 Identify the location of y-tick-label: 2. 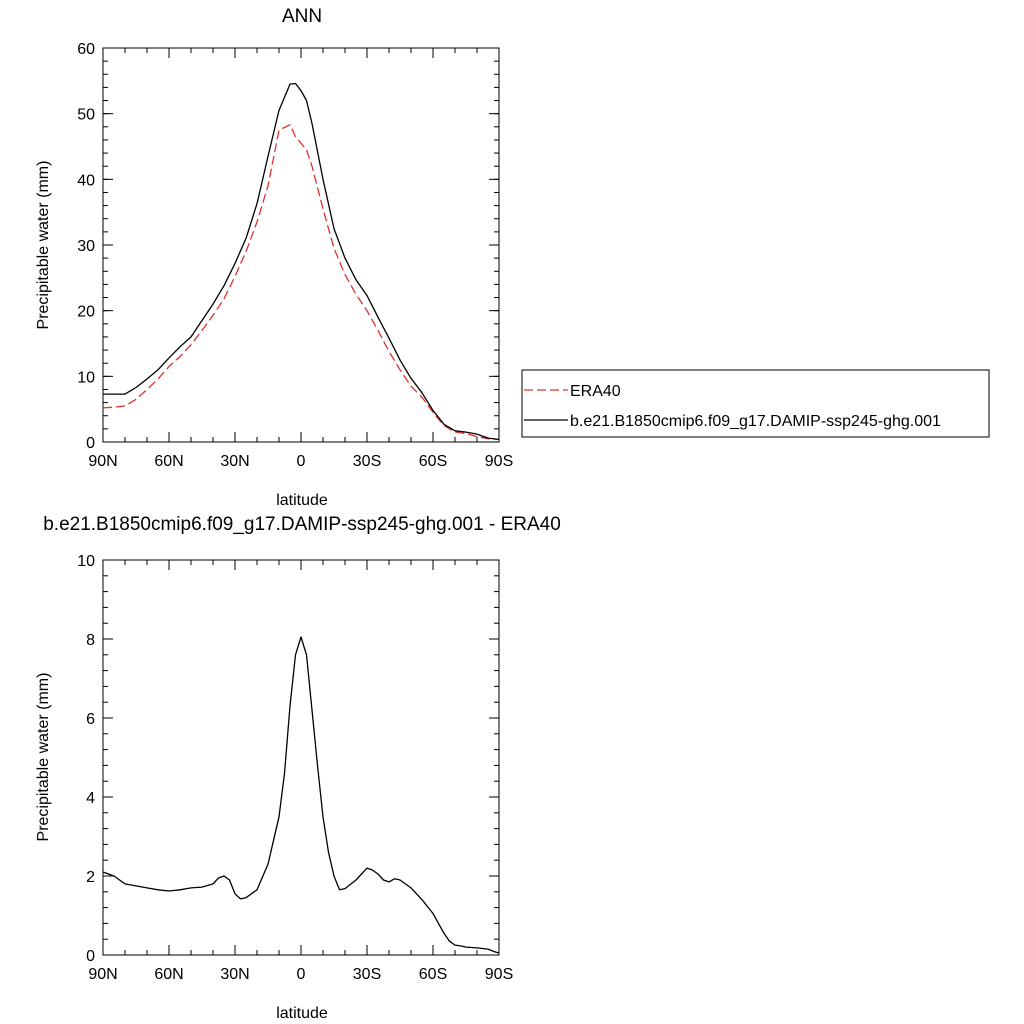
(90, 877).